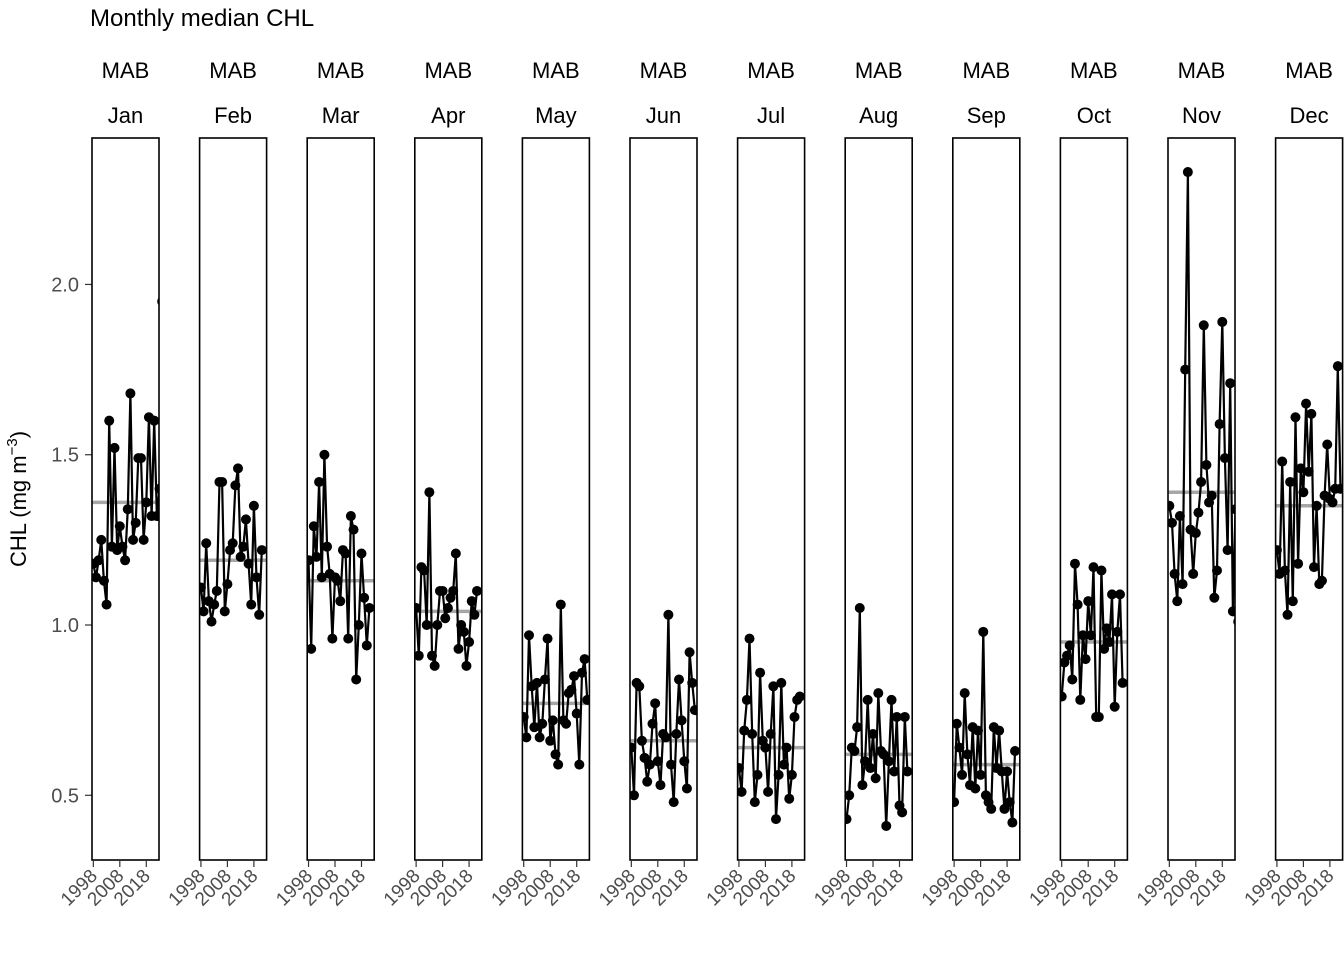 This screenshot has width=1344, height=960. Describe the element at coordinates (986, 115) in the screenshot. I see `panel-month-label: Sep` at that location.